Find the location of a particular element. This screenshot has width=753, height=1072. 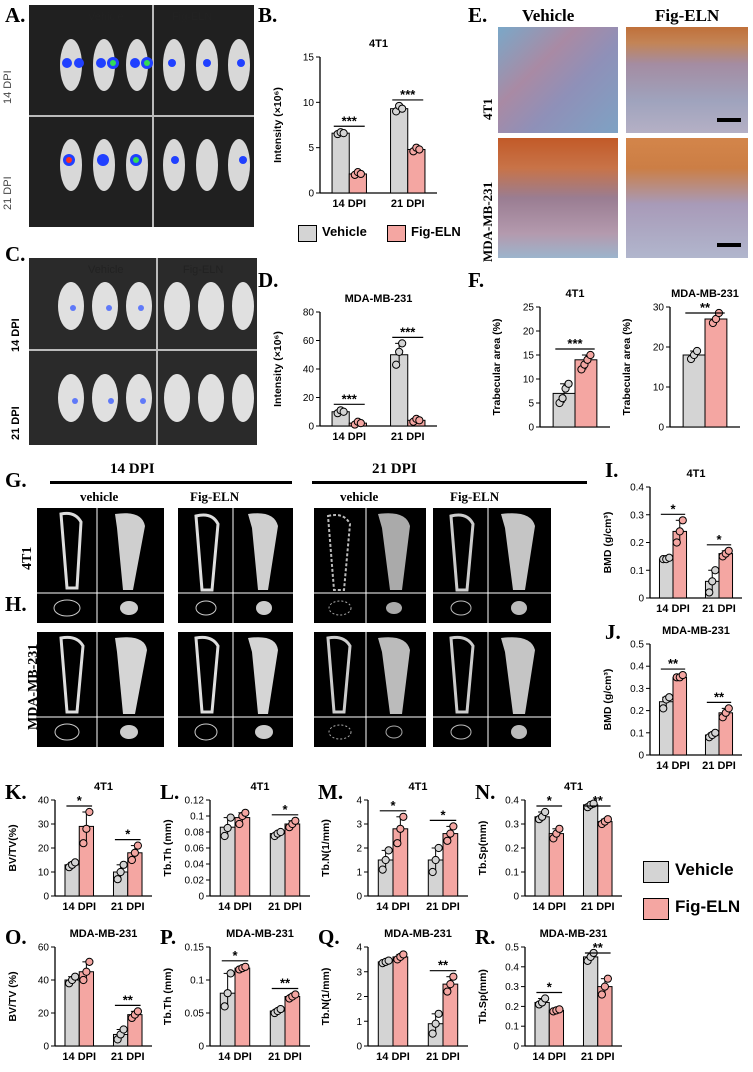

group-line-14dpi is located at coordinates (171, 482).